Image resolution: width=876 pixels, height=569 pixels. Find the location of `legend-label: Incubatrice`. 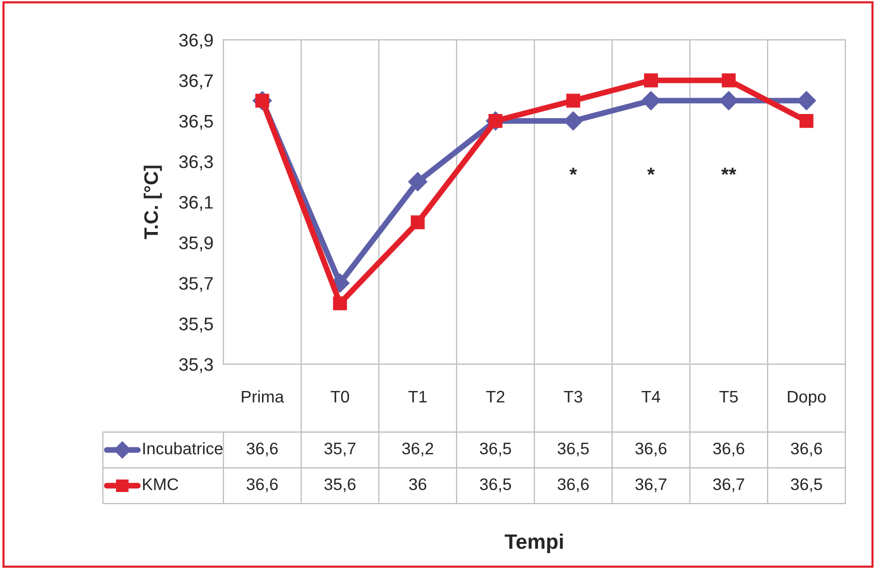

legend-label: Incubatrice is located at coordinates (183, 448).